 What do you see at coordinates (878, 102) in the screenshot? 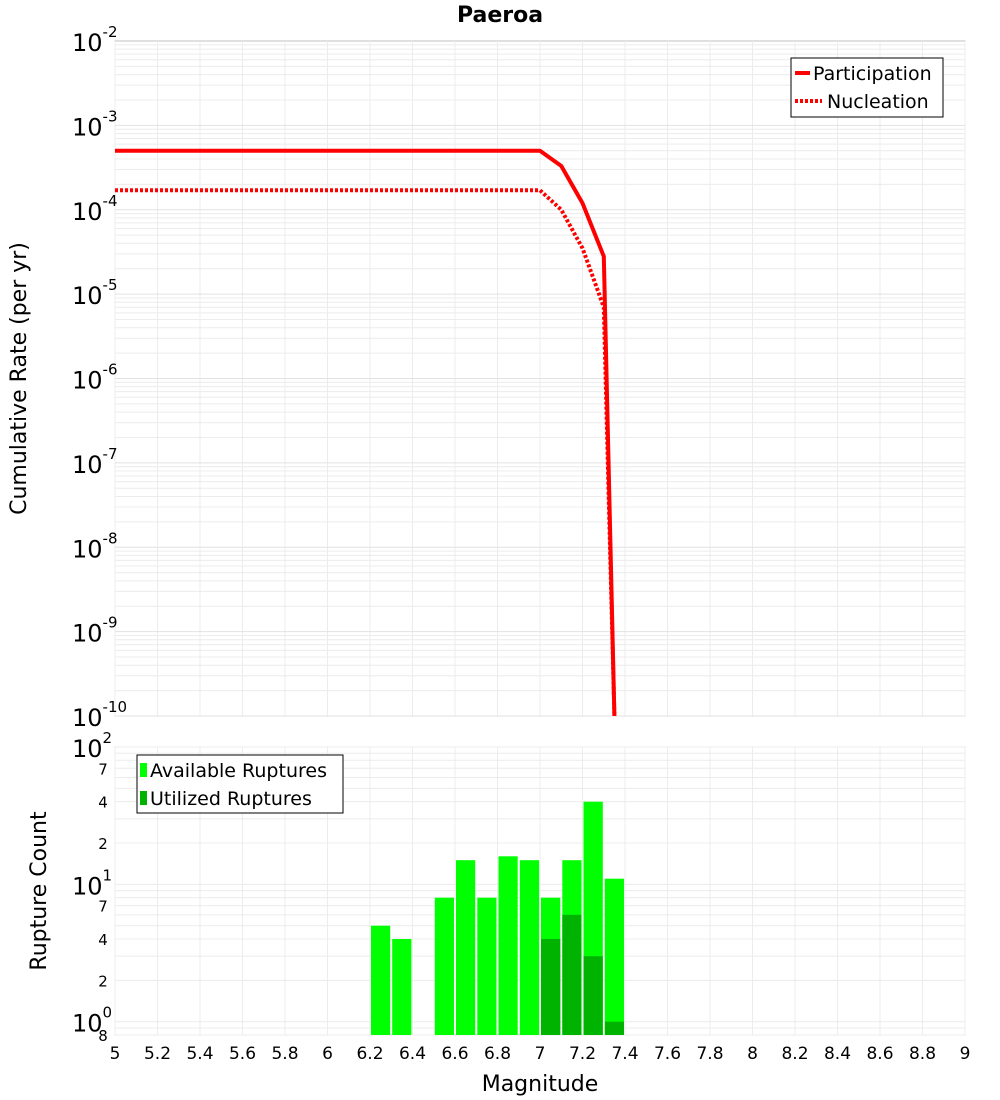
I see `legend-nucleation-label: Nucleation` at bounding box center [878, 102].